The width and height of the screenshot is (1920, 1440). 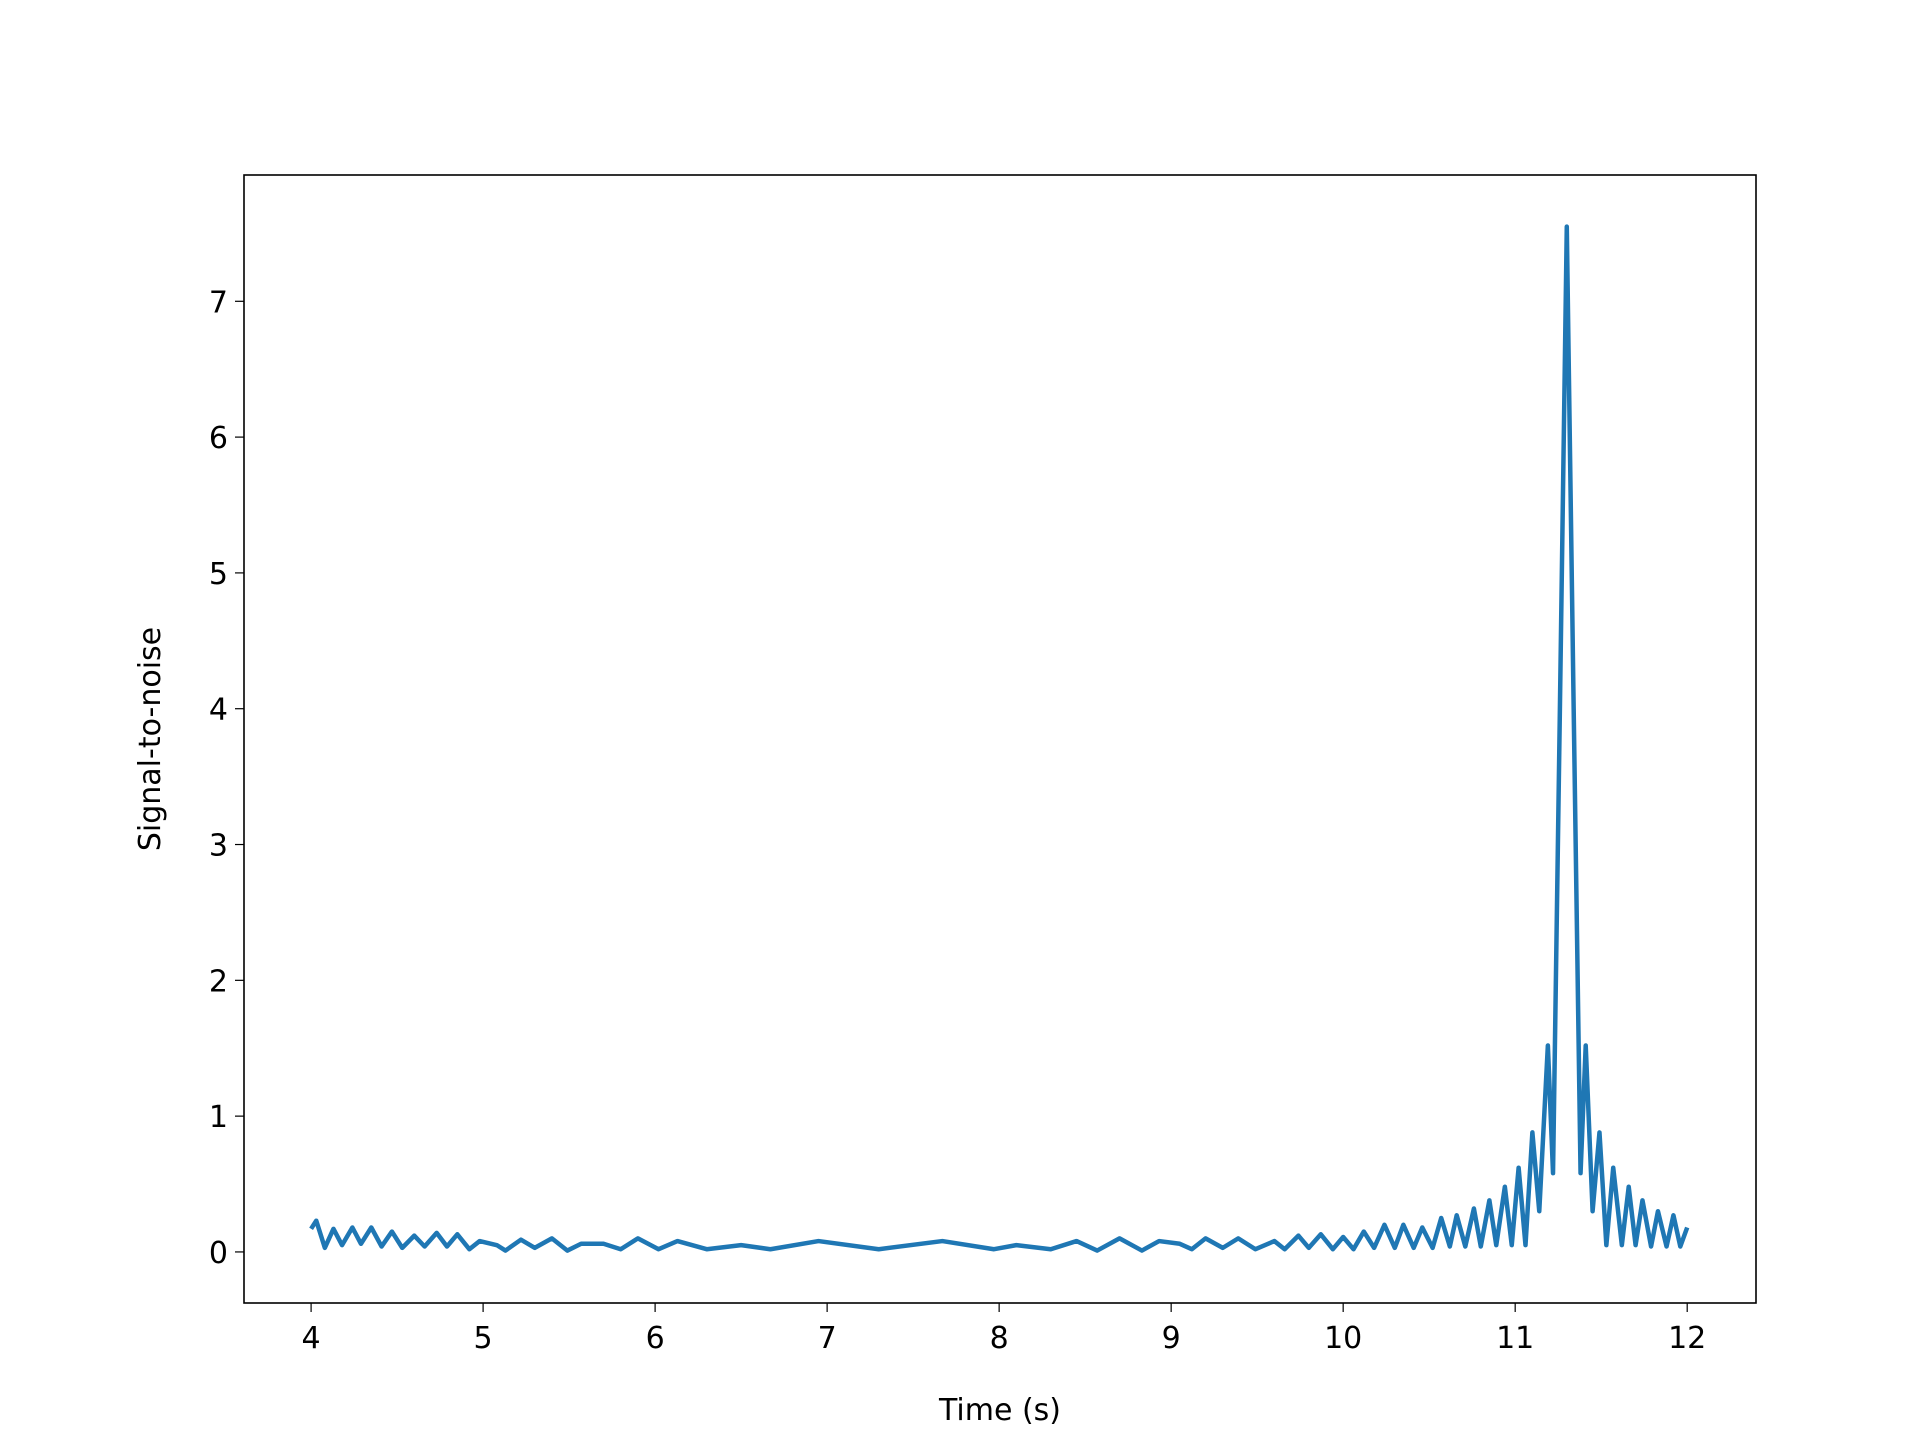 What do you see at coordinates (218, 302) in the screenshot?
I see `y-tick-label: 7` at bounding box center [218, 302].